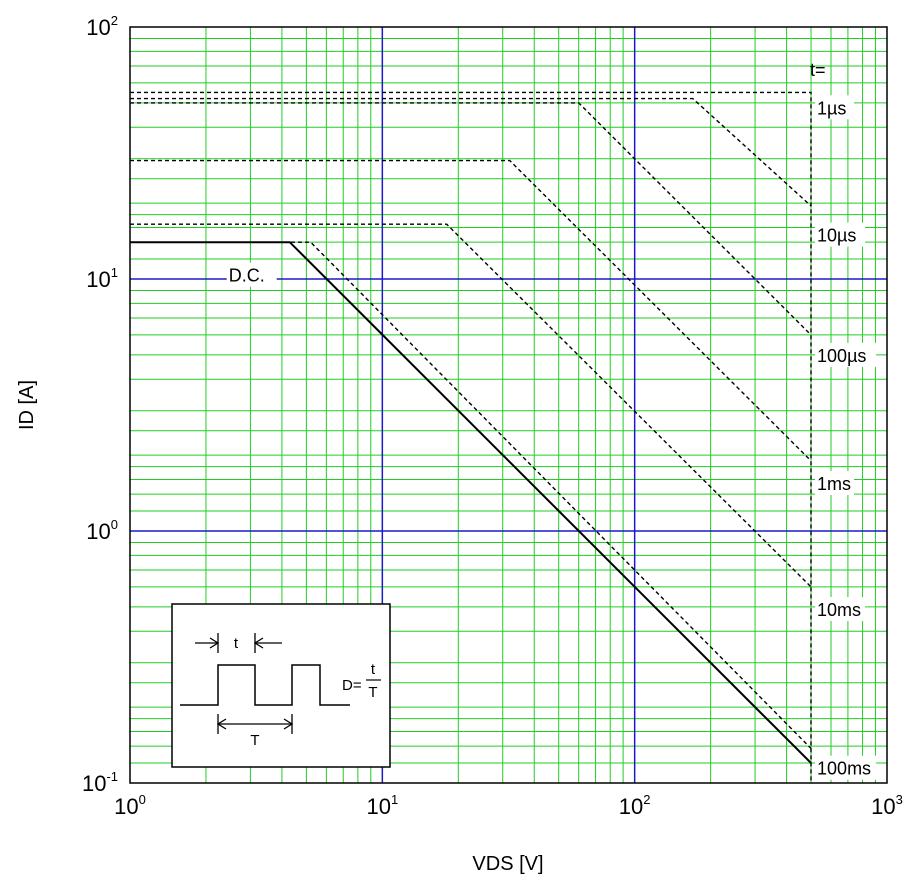 The image size is (908, 894). Describe the element at coordinates (372, 692) in the screenshot. I see `duty-formula-denominator: T` at that location.